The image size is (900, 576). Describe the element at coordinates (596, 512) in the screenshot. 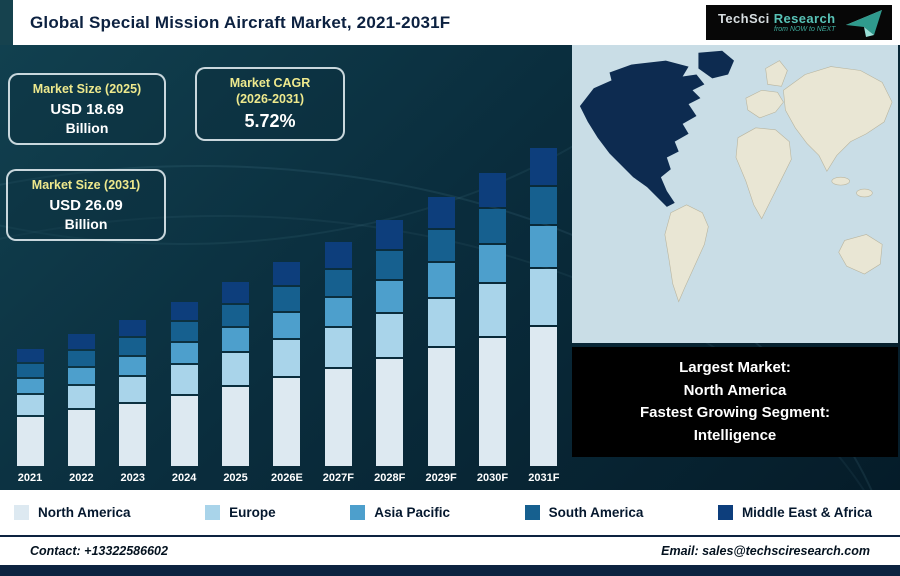

I see `legend-label: South America` at that location.